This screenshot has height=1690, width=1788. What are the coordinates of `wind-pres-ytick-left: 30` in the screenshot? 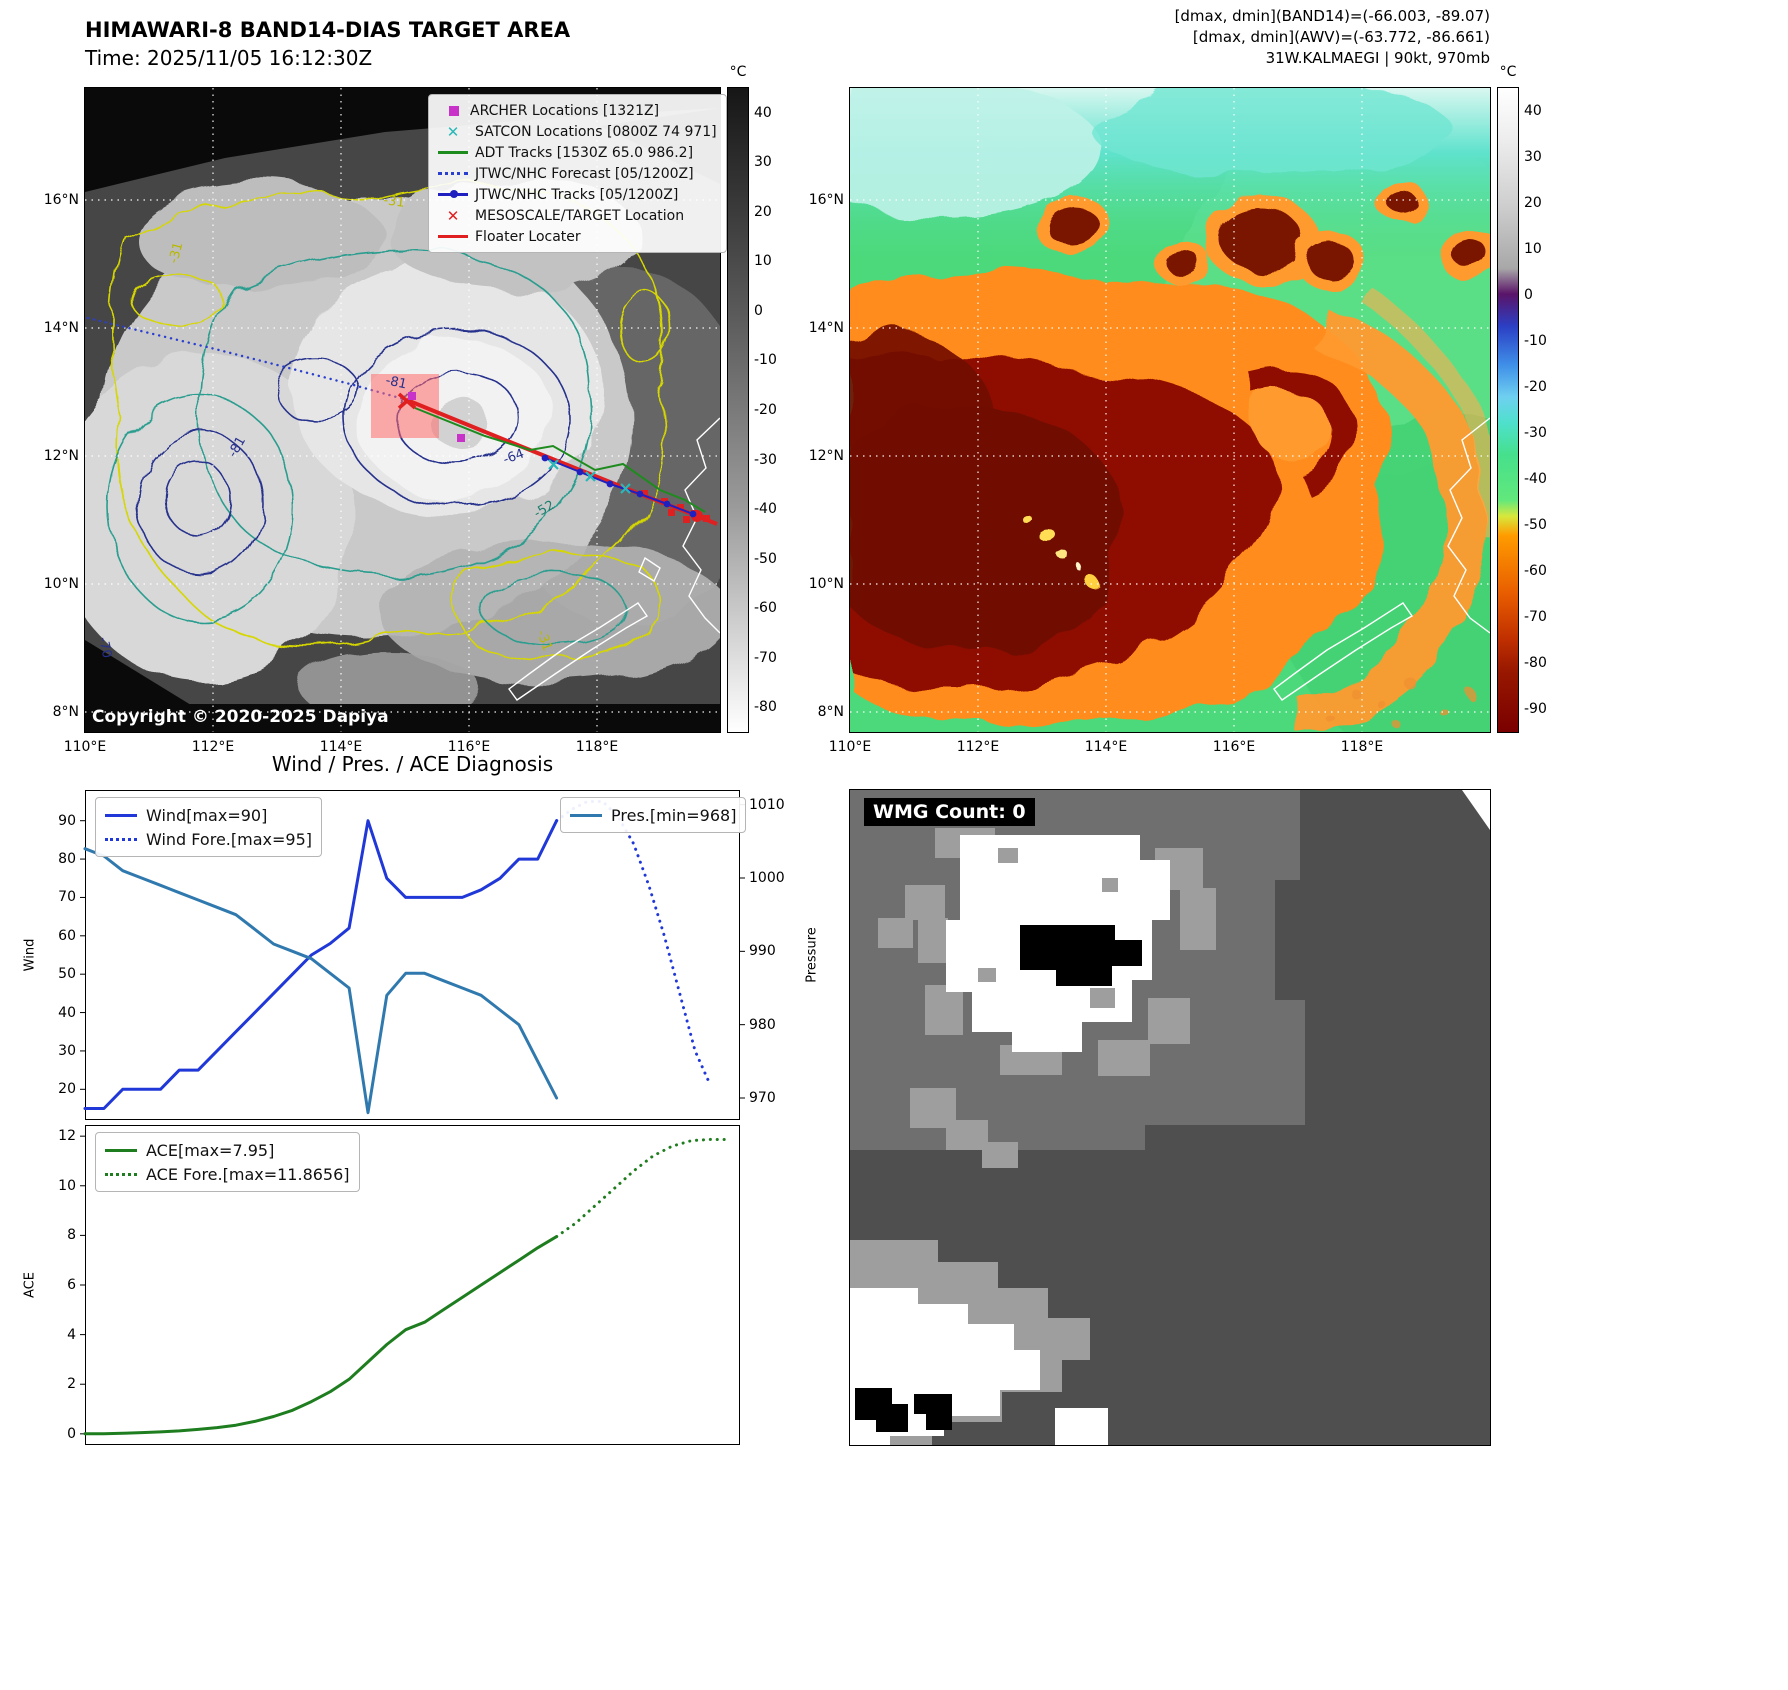 It's located at (67, 1050).